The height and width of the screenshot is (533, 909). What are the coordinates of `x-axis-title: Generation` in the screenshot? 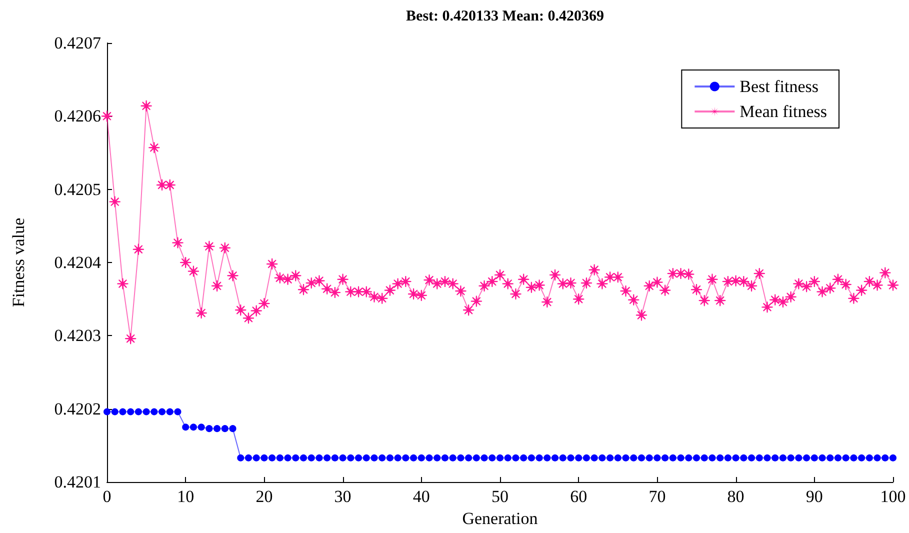 It's located at (500, 518).